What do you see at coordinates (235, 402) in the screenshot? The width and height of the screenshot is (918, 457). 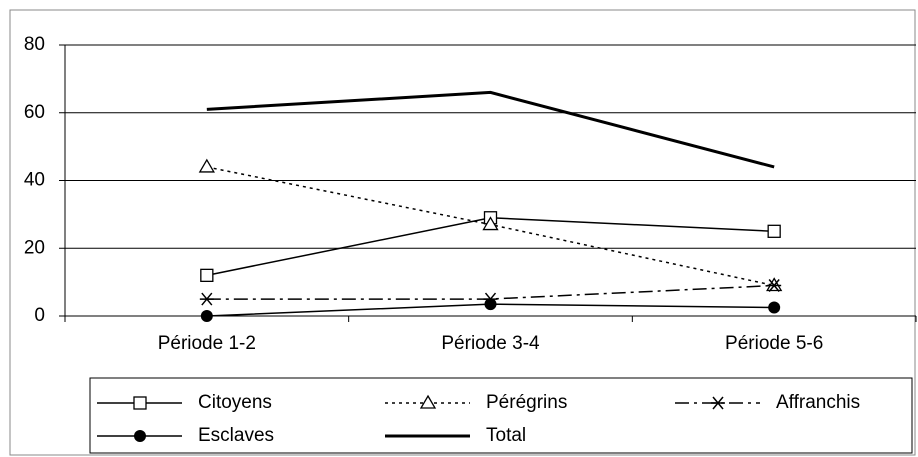 I see `legend-label: Citoyens` at bounding box center [235, 402].